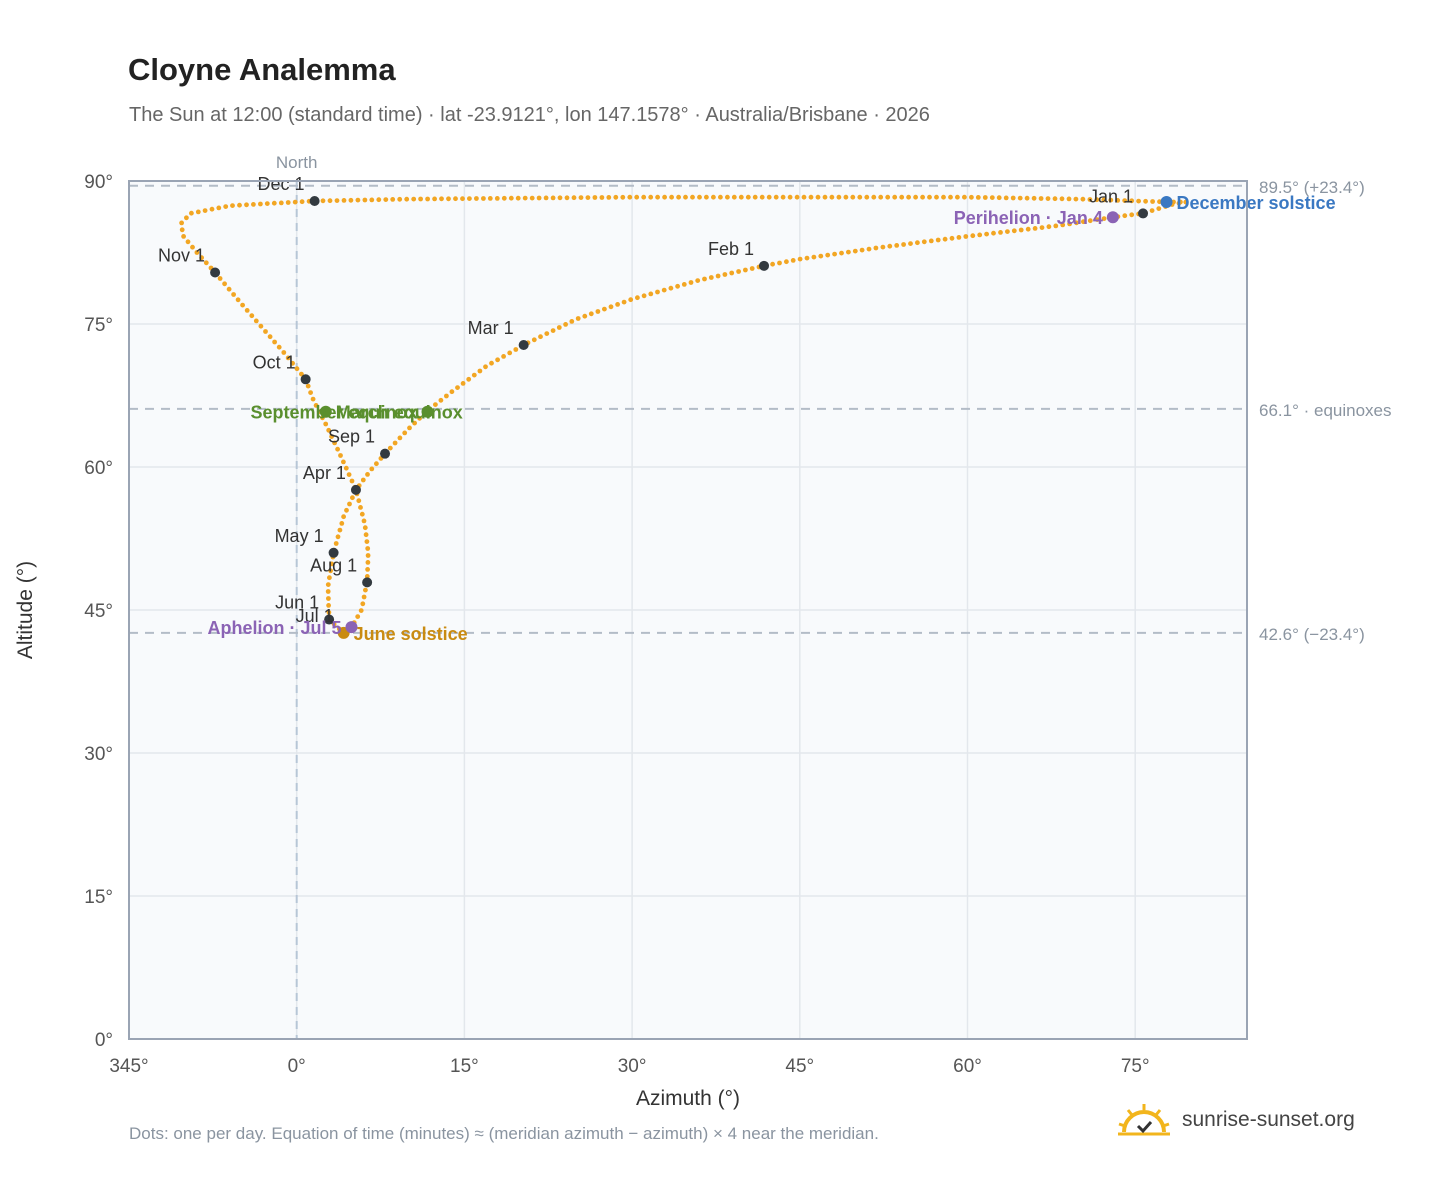 Image resolution: width=1448 pixels, height=1188 pixels. Describe the element at coordinates (281, 184) in the screenshot. I see `month-label: Dec 1` at that location.